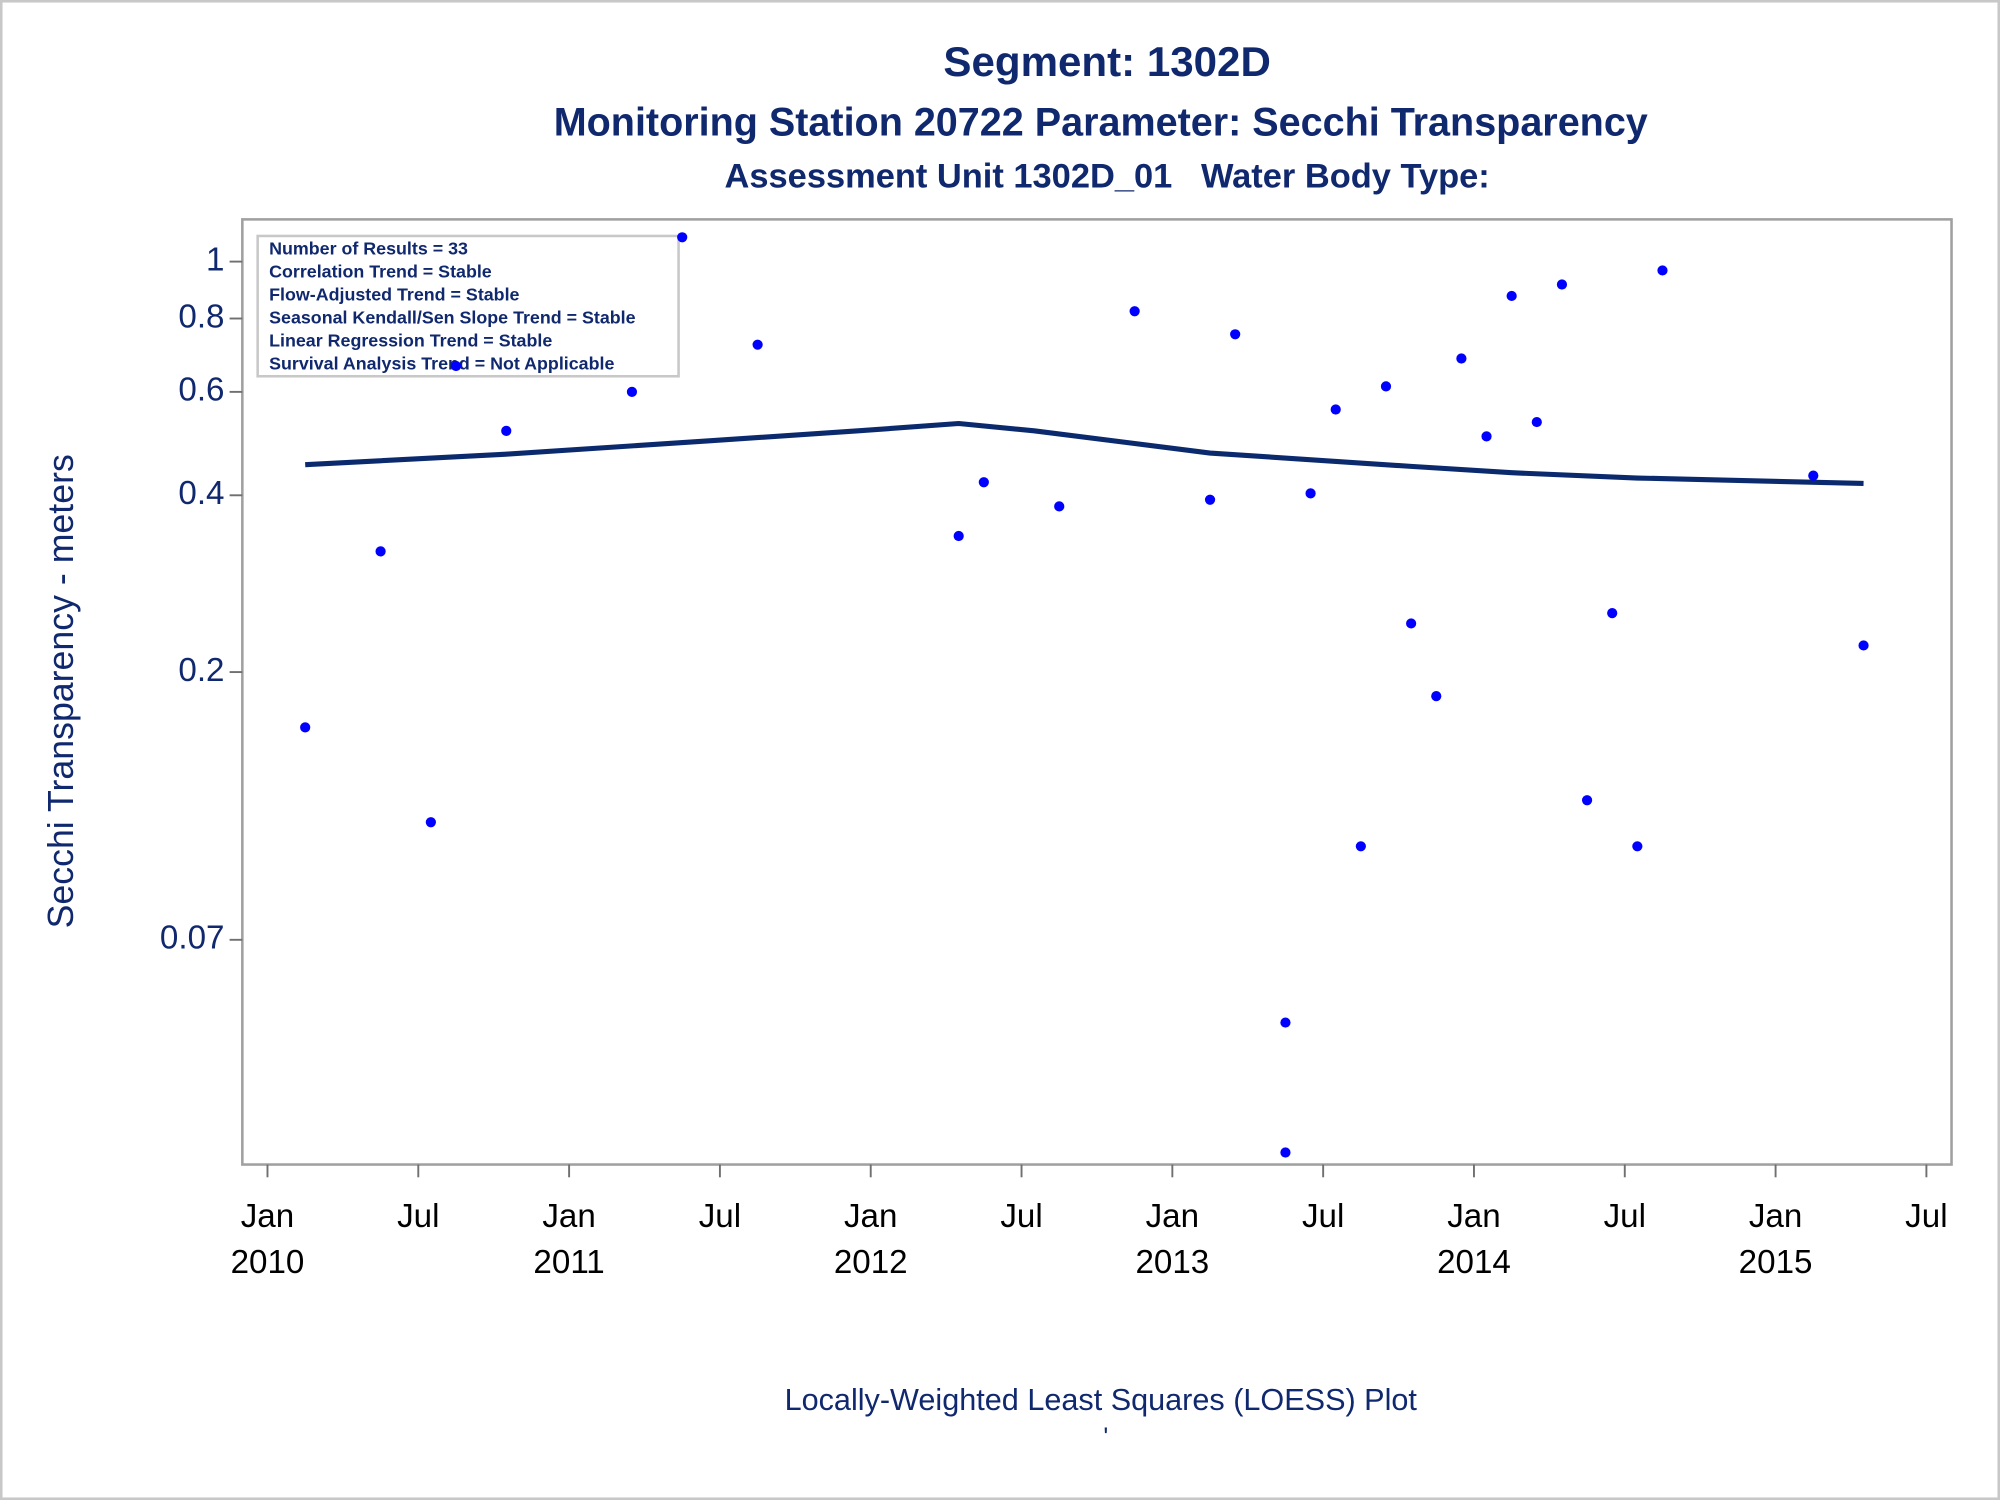  Describe the element at coordinates (468, 306) in the screenshot. I see `annotation-box` at that location.